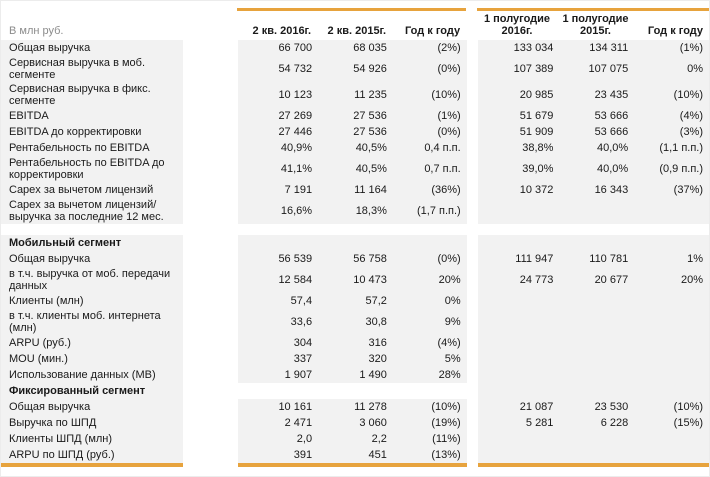 This screenshot has width=710, height=477. Describe the element at coordinates (671, 116) in the screenshot. I see `cell-yoy-half: (4%)` at that location.